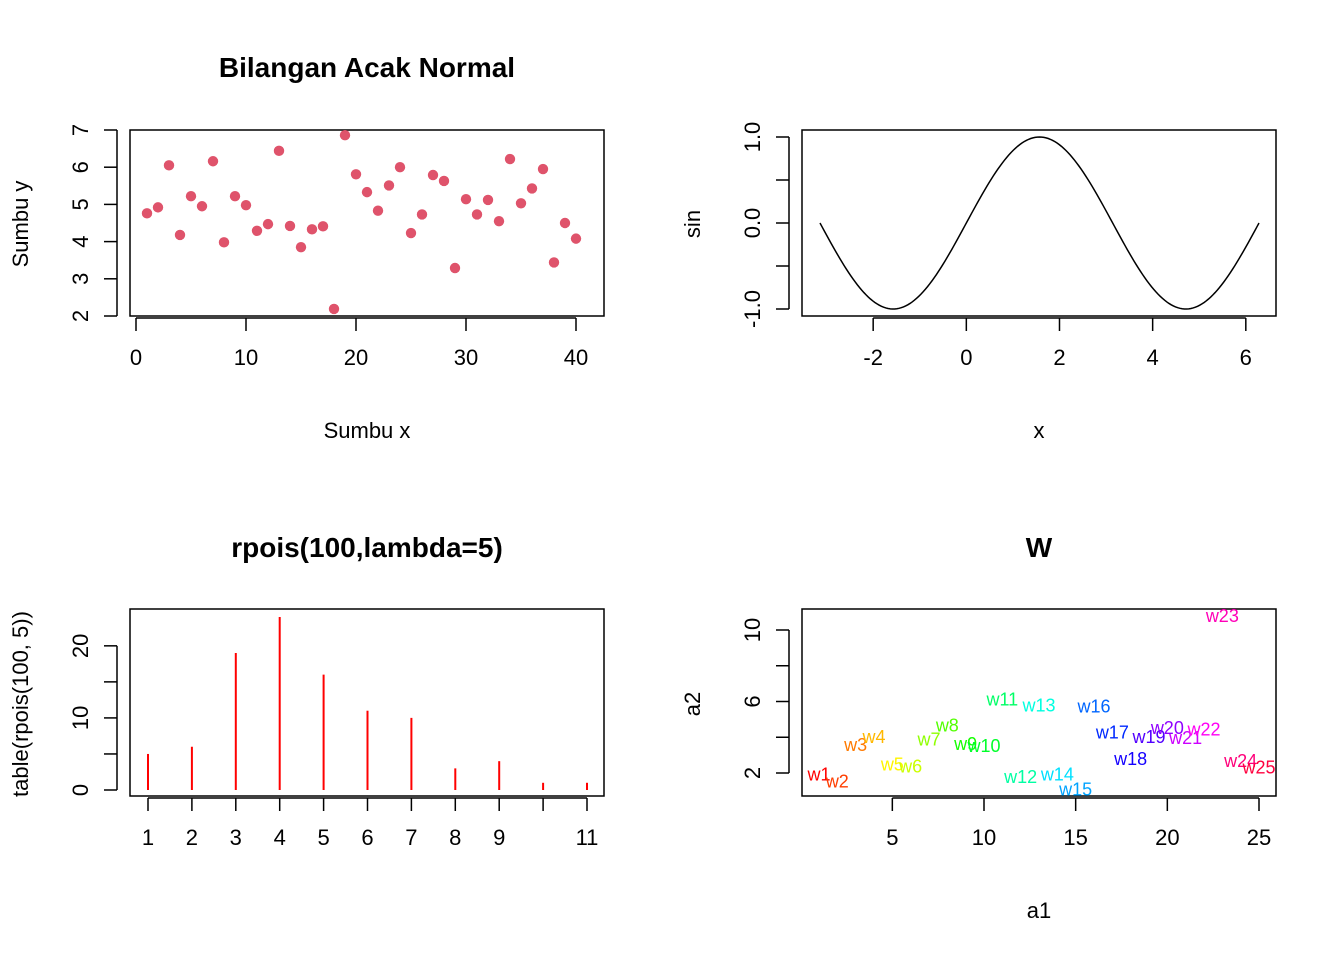 The image size is (1344, 960). I want to click on chart-title: Bilangan Acak Normal, so click(367, 67).